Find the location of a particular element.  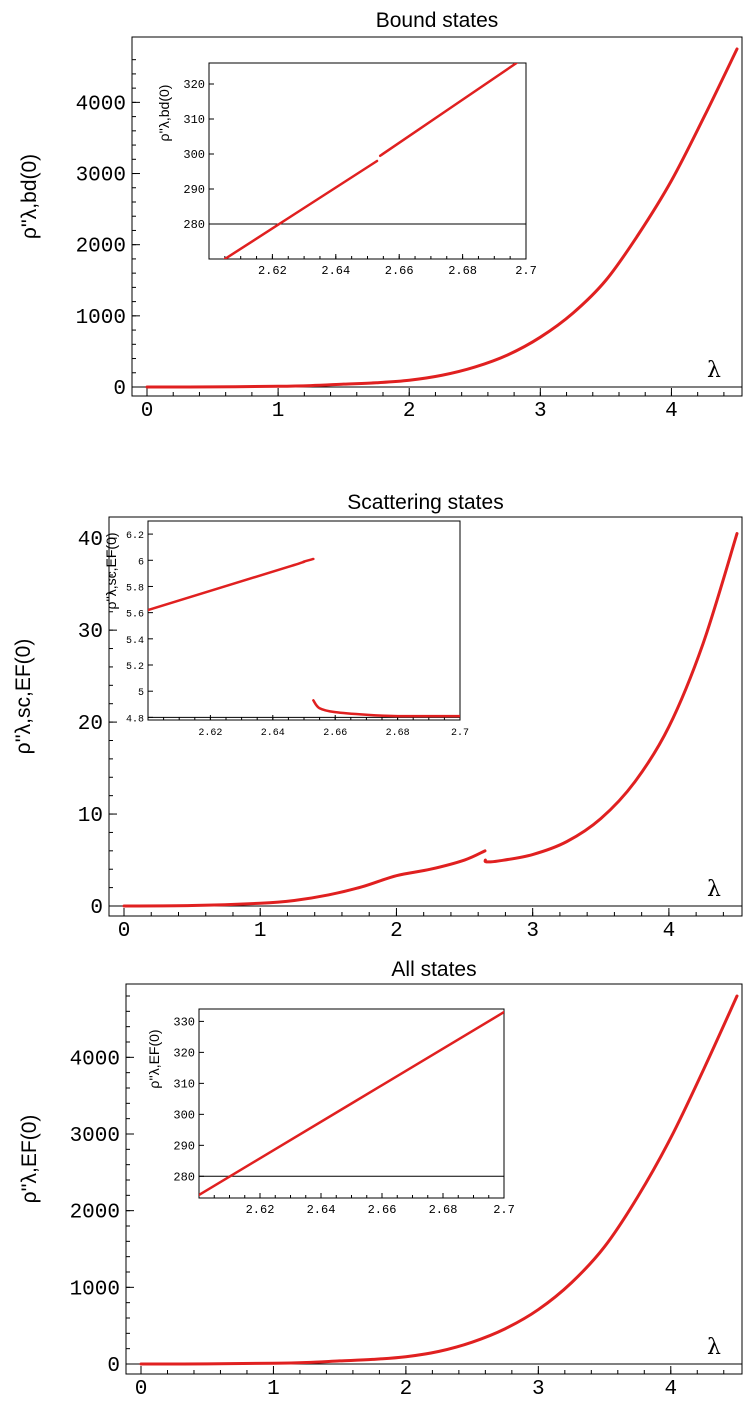

inset-y-tick-label: 5.6 is located at coordinates (135, 615).